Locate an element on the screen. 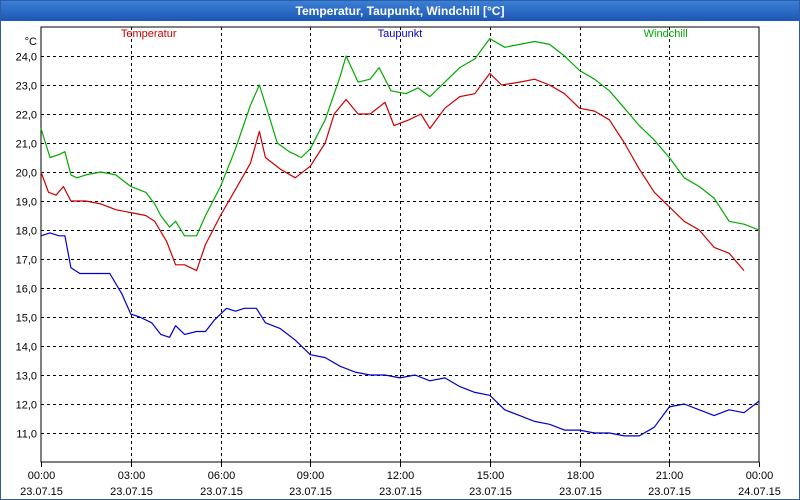 This screenshot has width=800, height=500. y-tick-label: 24,0 is located at coordinates (26, 58).